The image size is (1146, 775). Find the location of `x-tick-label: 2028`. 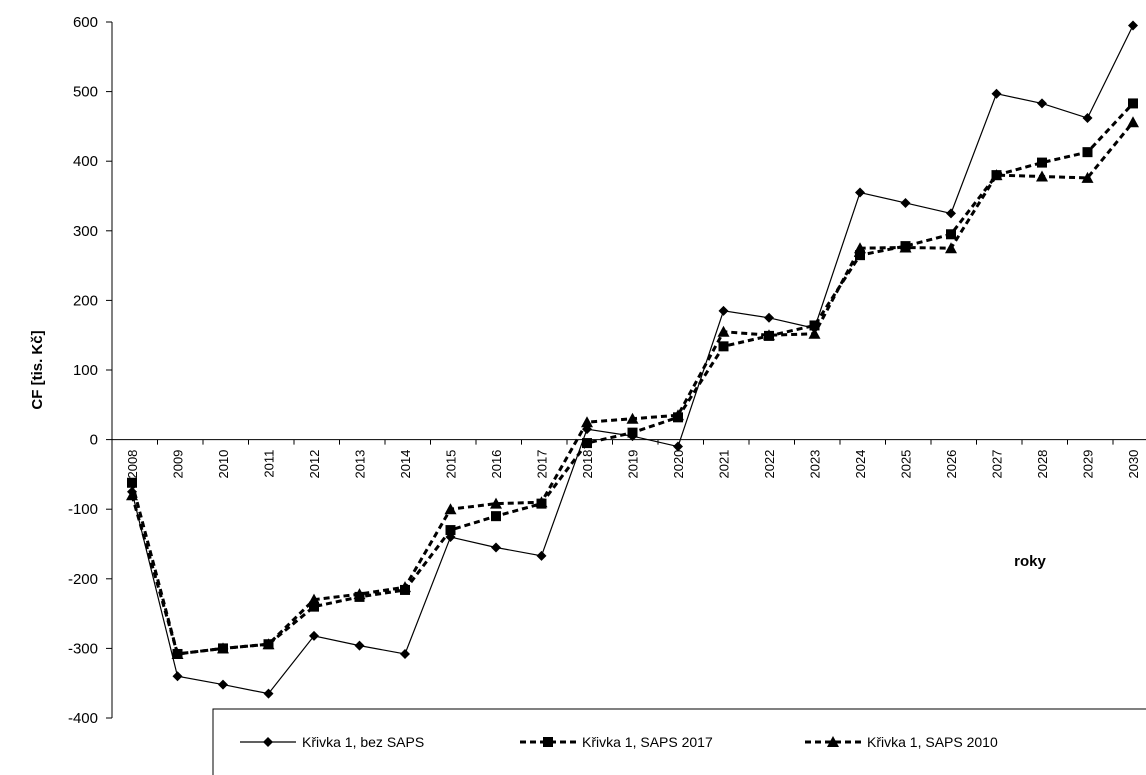

x-tick-label: 2028 is located at coordinates (1042, 464).